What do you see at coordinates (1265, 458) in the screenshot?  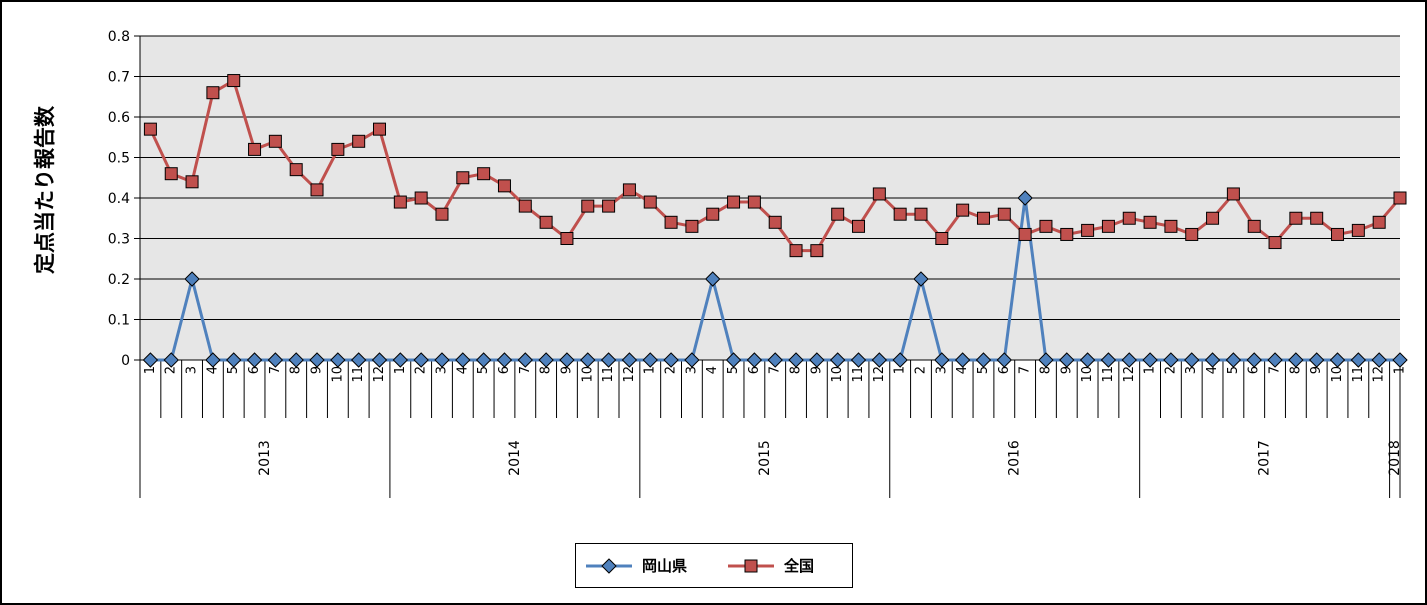 I see `x-year-label: 2017` at bounding box center [1265, 458].